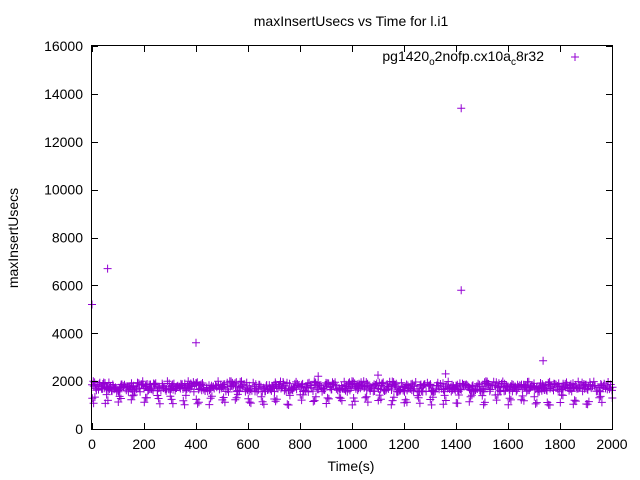  I want to click on x-tick-label: 200, so click(144, 444).